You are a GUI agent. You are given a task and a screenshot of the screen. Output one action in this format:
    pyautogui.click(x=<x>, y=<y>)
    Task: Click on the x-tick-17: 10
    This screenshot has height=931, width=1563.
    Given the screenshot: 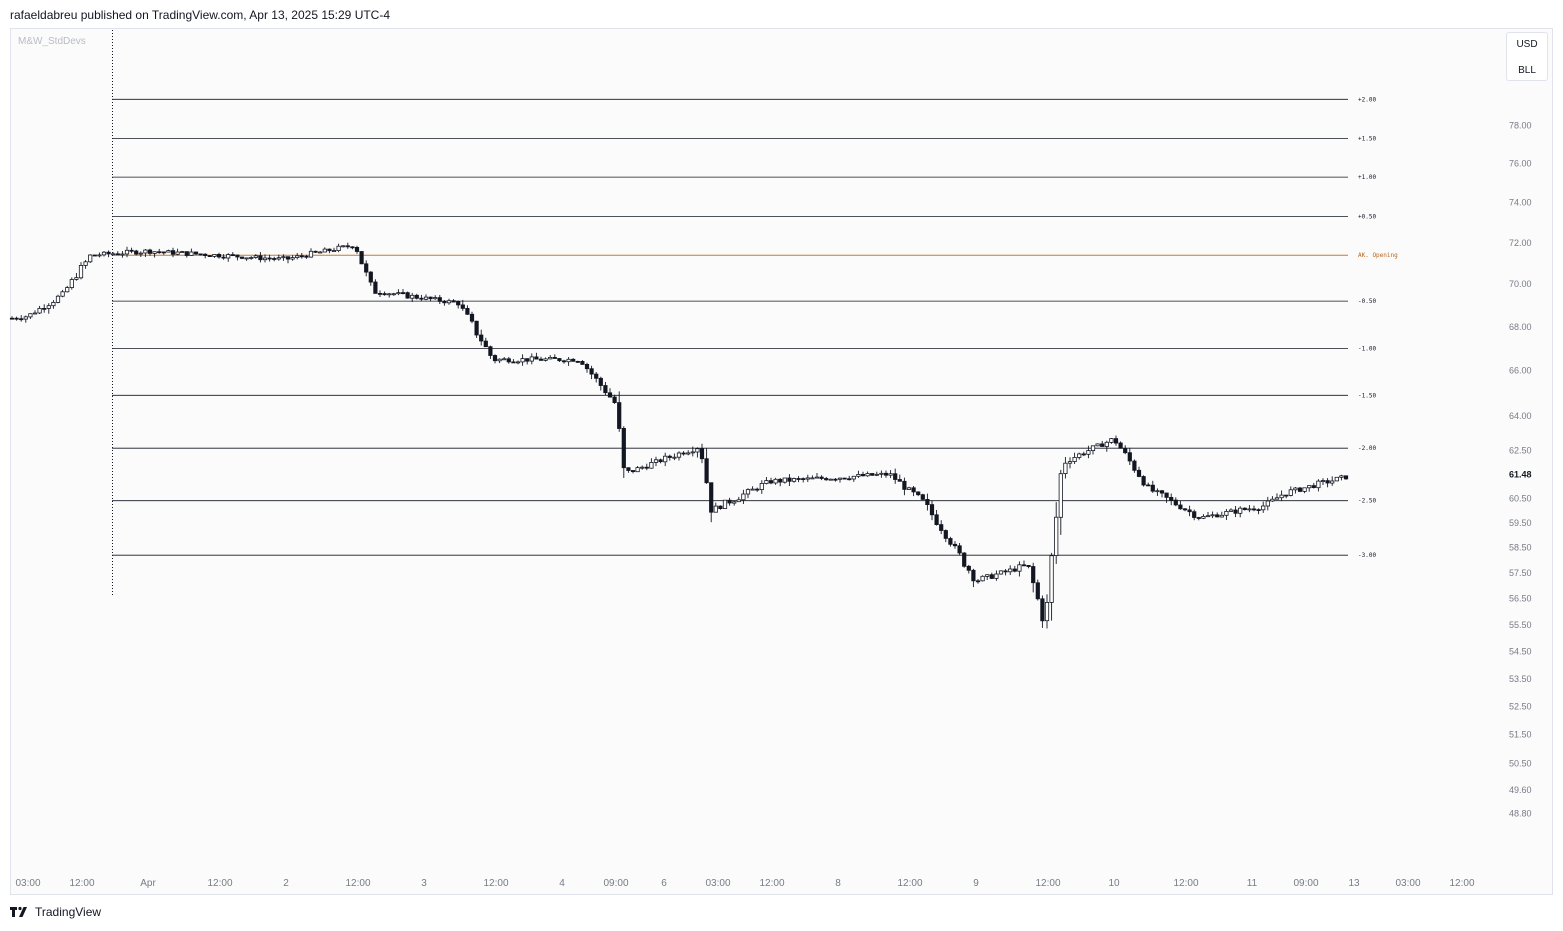 What is the action you would take?
    pyautogui.click(x=1114, y=883)
    